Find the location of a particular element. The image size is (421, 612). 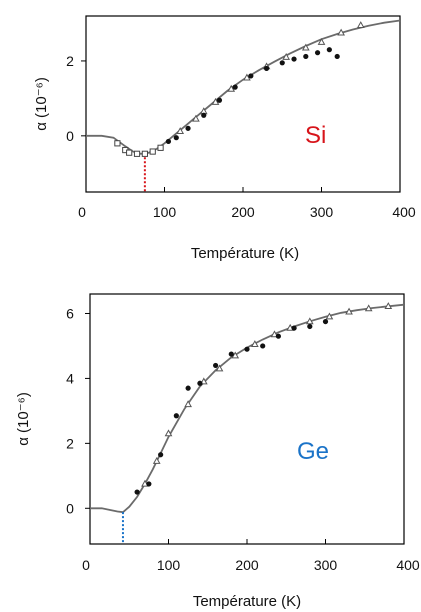

material-label-si: Si is located at coordinates (315, 135).